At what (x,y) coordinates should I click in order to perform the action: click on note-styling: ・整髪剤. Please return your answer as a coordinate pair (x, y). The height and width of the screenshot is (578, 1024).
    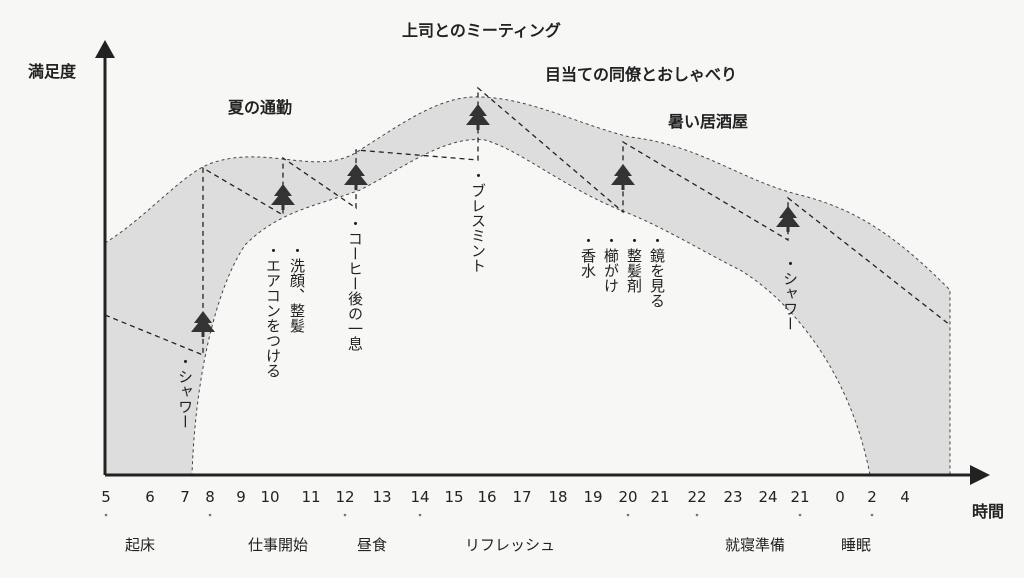
    Looking at the image, I should click on (634, 263).